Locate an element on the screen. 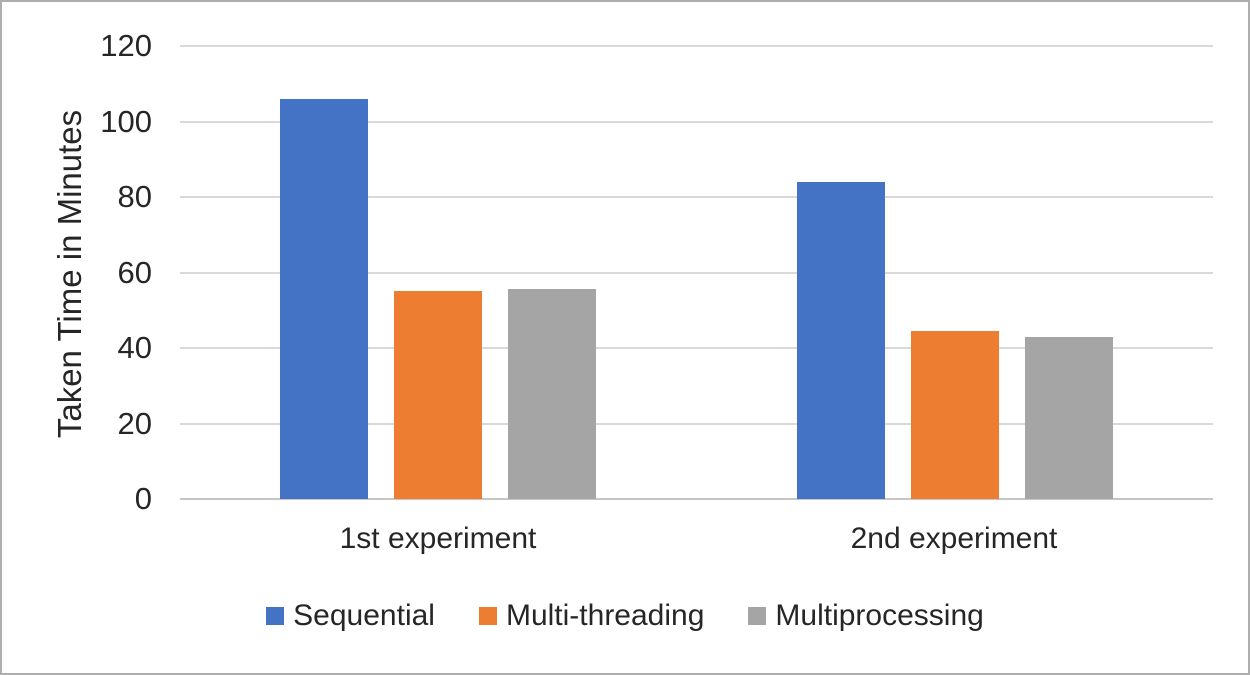 Image resolution: width=1250 pixels, height=675 pixels. legend-swatch-multiprocessing is located at coordinates (757, 616).